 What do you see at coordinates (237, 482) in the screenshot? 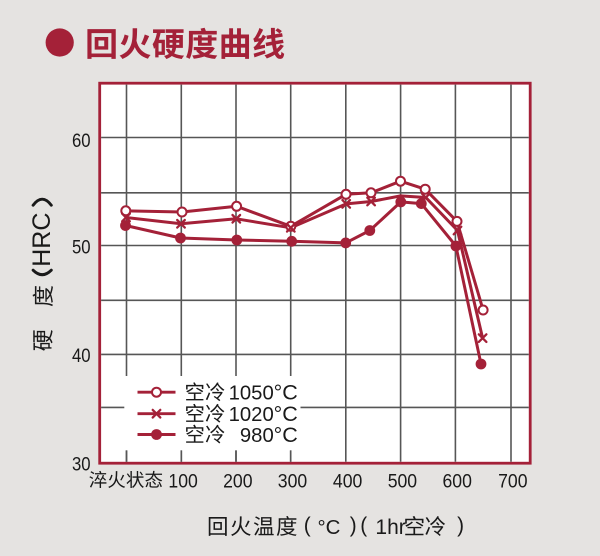
I see `svg-text: 200` at bounding box center [237, 482].